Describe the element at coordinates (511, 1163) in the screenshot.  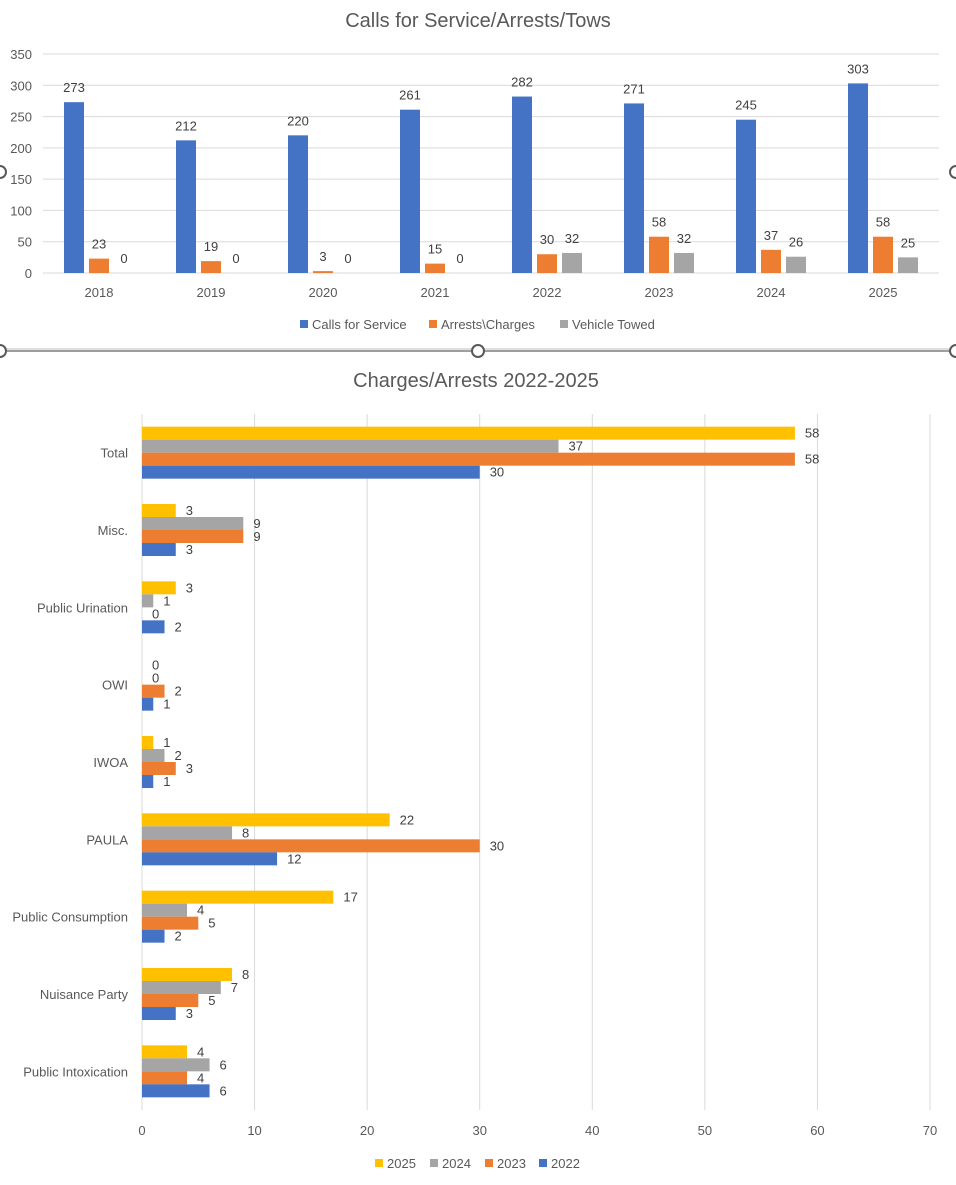
I see `legend-label: 2023` at that location.